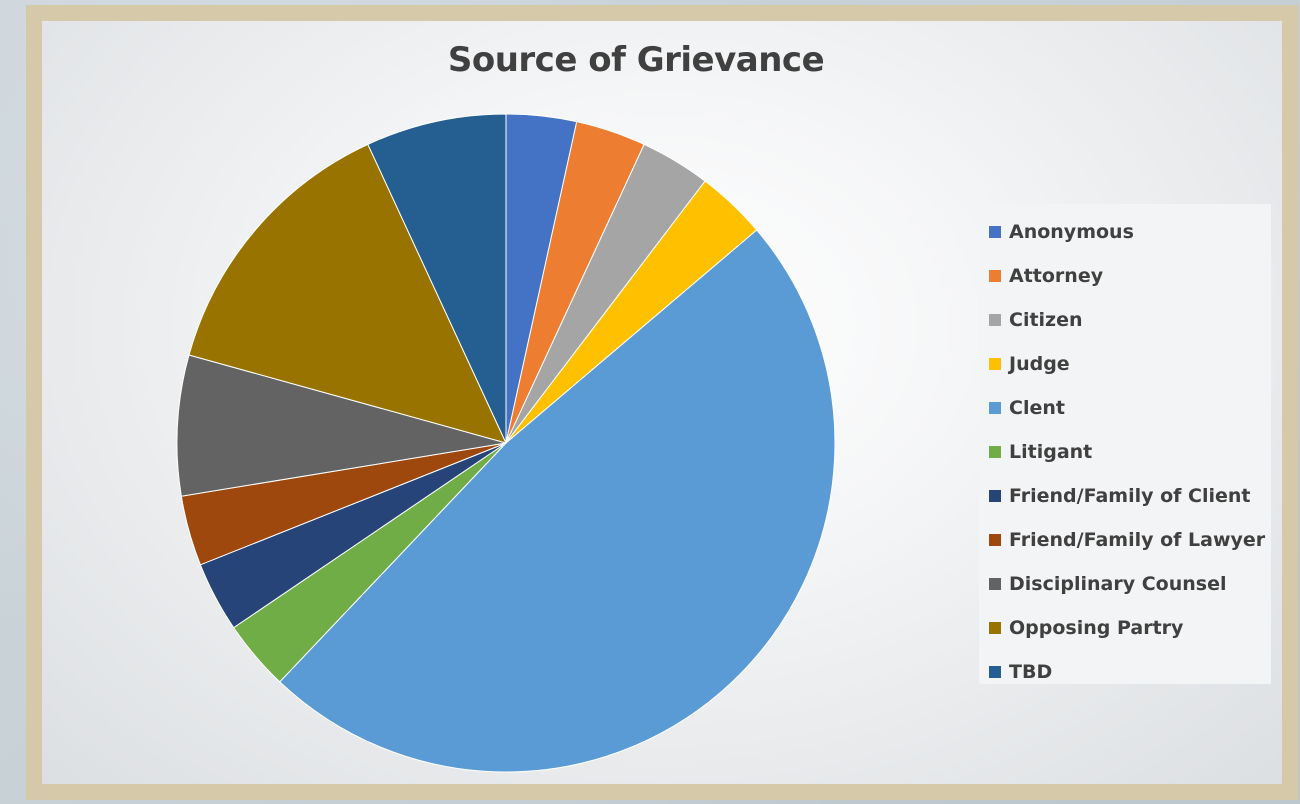 Image resolution: width=1300 pixels, height=804 pixels. What do you see at coordinates (1130, 408) in the screenshot?
I see `legend-item: Clent` at bounding box center [1130, 408].